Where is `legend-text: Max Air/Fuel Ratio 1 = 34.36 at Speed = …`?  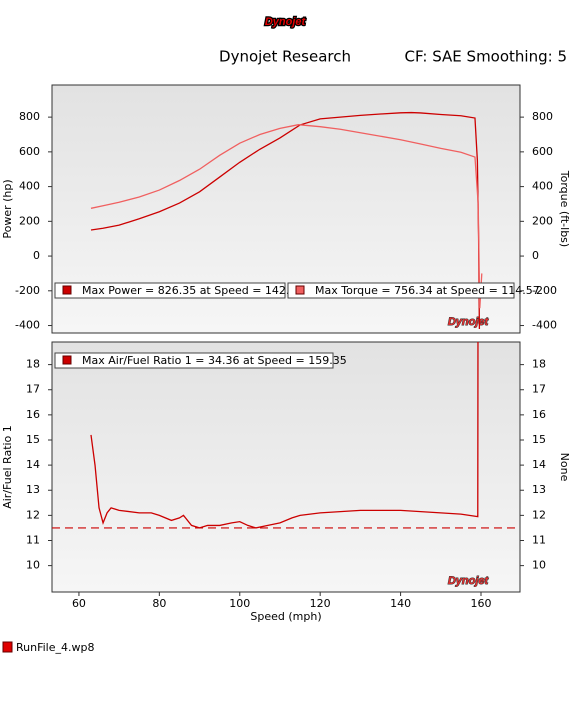 legend-text: Max Air/Fuel Ratio 1 = 34.36 at Speed = … is located at coordinates (214, 360).